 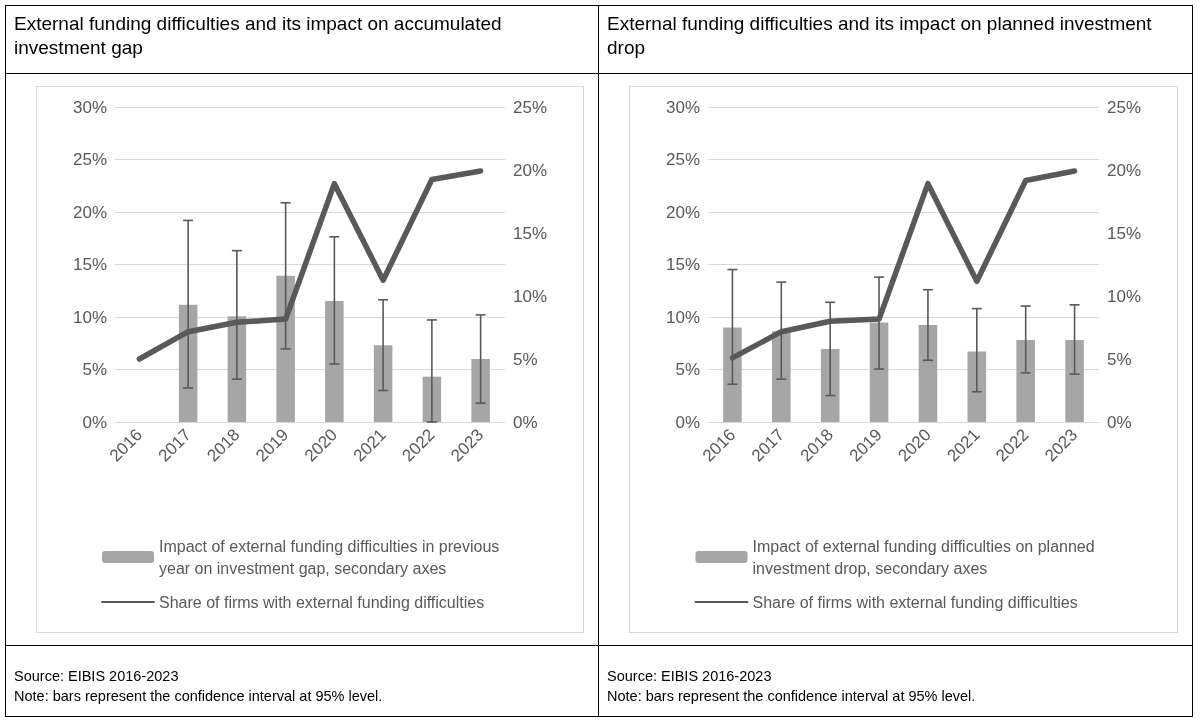 I want to click on legend-label: Impact of external funding difficulties in previous year on investment gap, secondary axes, so click(x=331, y=557).